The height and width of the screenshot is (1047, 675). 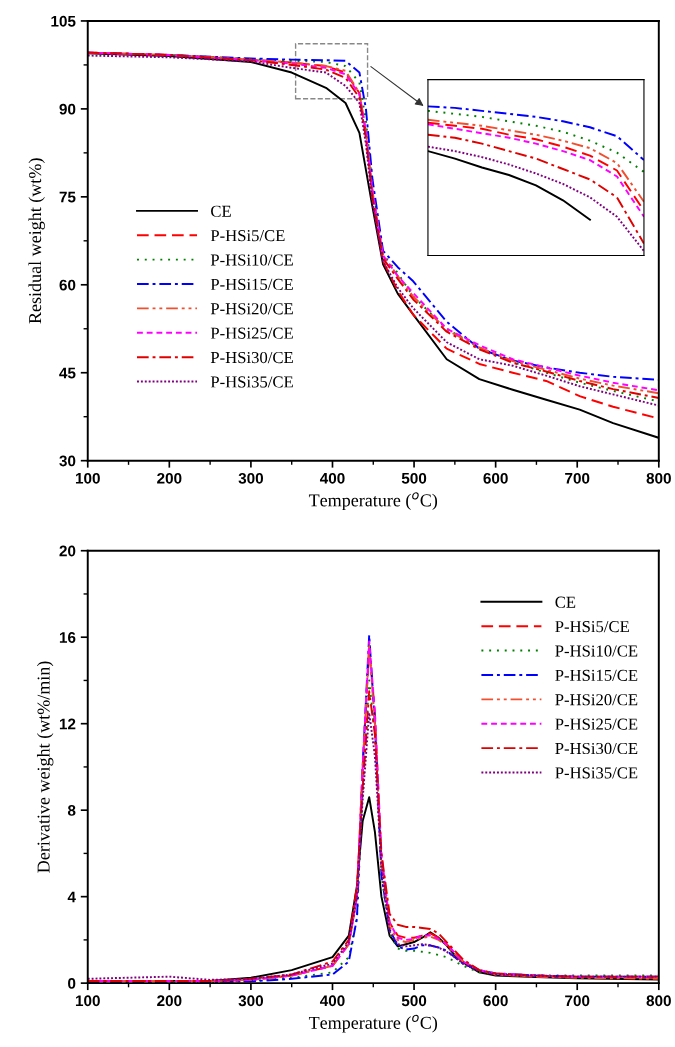 I want to click on y-tick-label: 20, so click(x=67, y=551).